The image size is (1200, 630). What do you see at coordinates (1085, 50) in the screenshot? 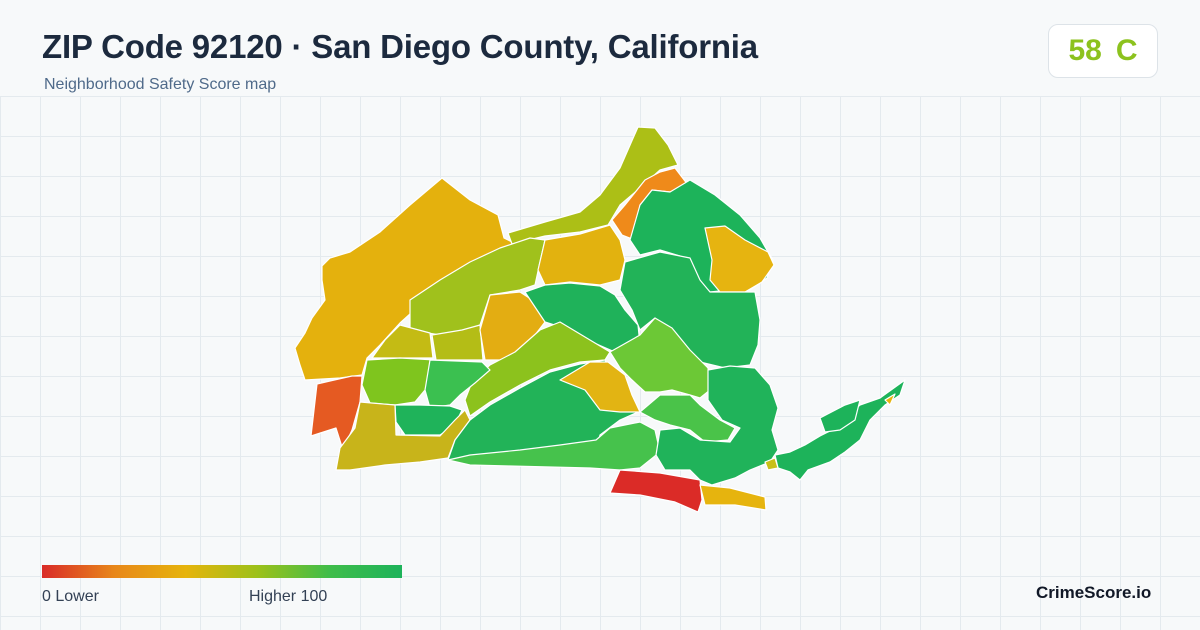
I see `safety-score-value: 58` at bounding box center [1085, 50].